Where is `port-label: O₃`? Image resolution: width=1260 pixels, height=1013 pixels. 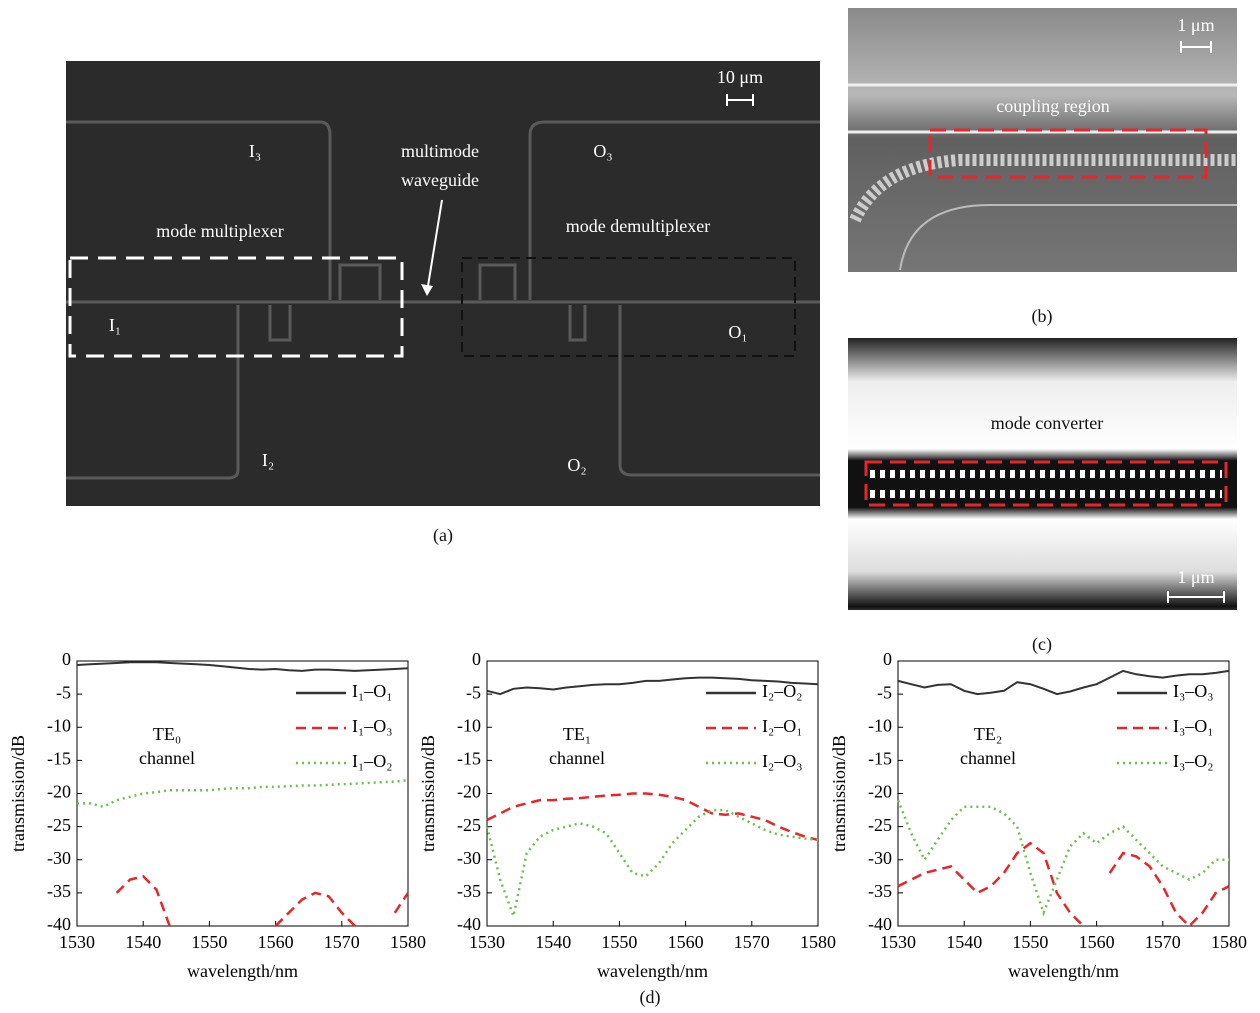
port-label: O₃ is located at coordinates (602, 151).